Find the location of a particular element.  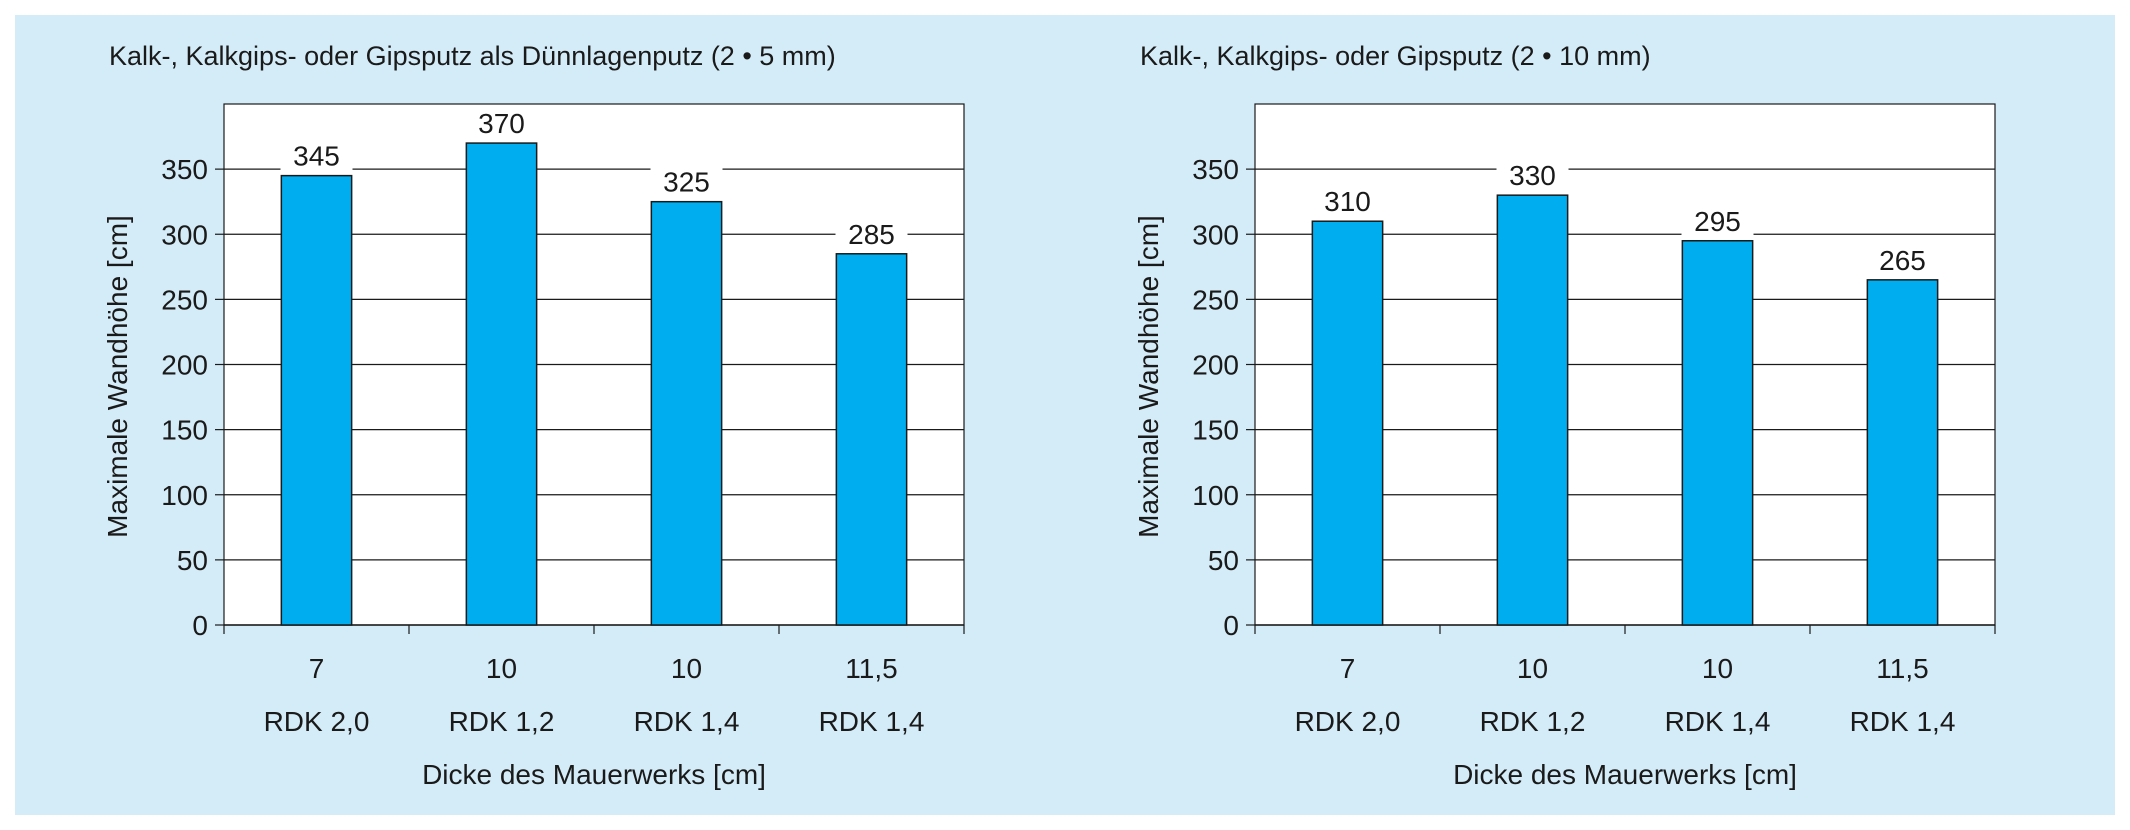

data-label: 310 is located at coordinates (1347, 201).